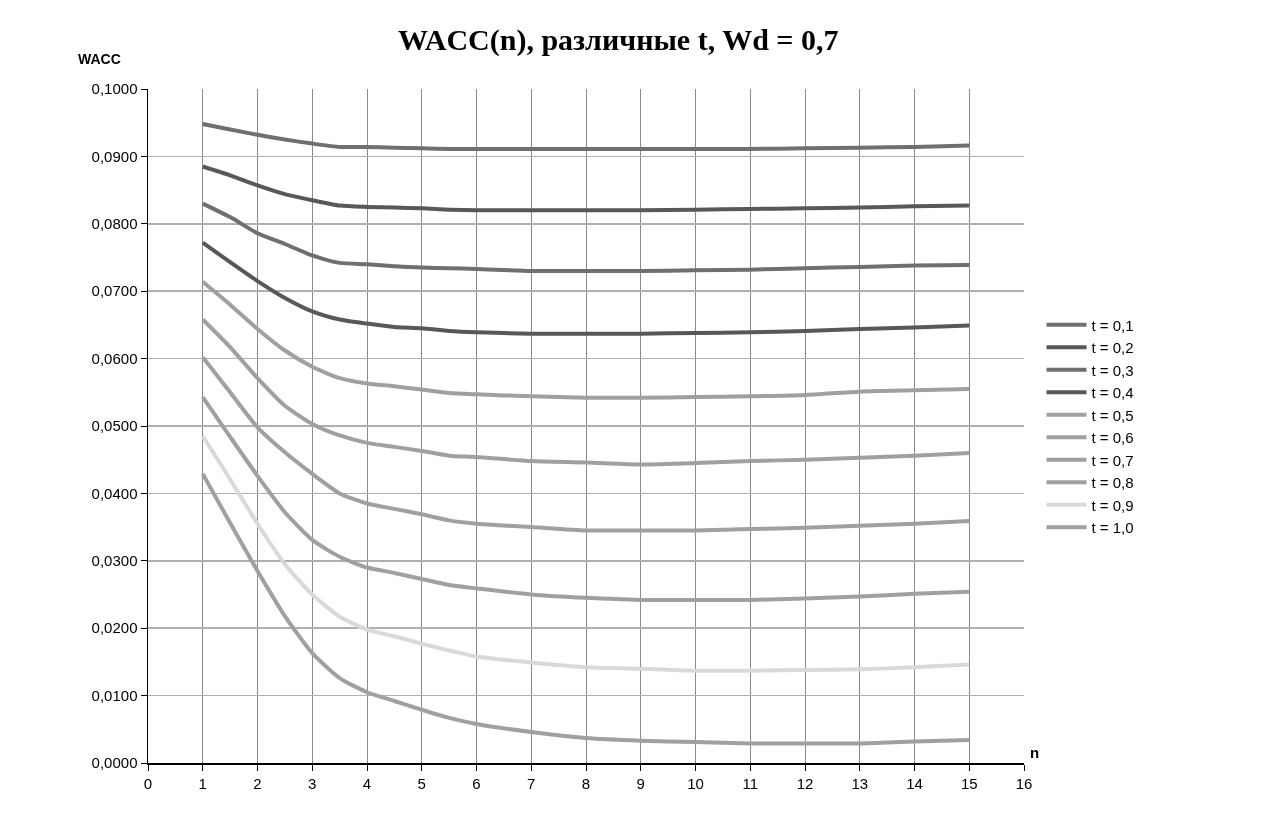 The height and width of the screenshot is (825, 1288). What do you see at coordinates (114, 426) in the screenshot?
I see `y-tick-label: 0,0500` at bounding box center [114, 426].